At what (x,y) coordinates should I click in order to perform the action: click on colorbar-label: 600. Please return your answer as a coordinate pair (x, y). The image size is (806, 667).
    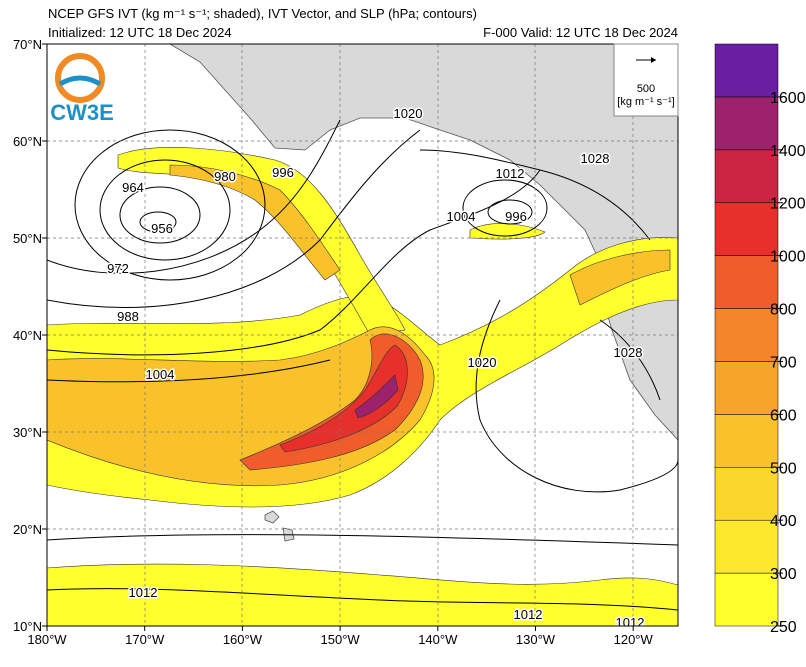
    Looking at the image, I should click on (783, 415).